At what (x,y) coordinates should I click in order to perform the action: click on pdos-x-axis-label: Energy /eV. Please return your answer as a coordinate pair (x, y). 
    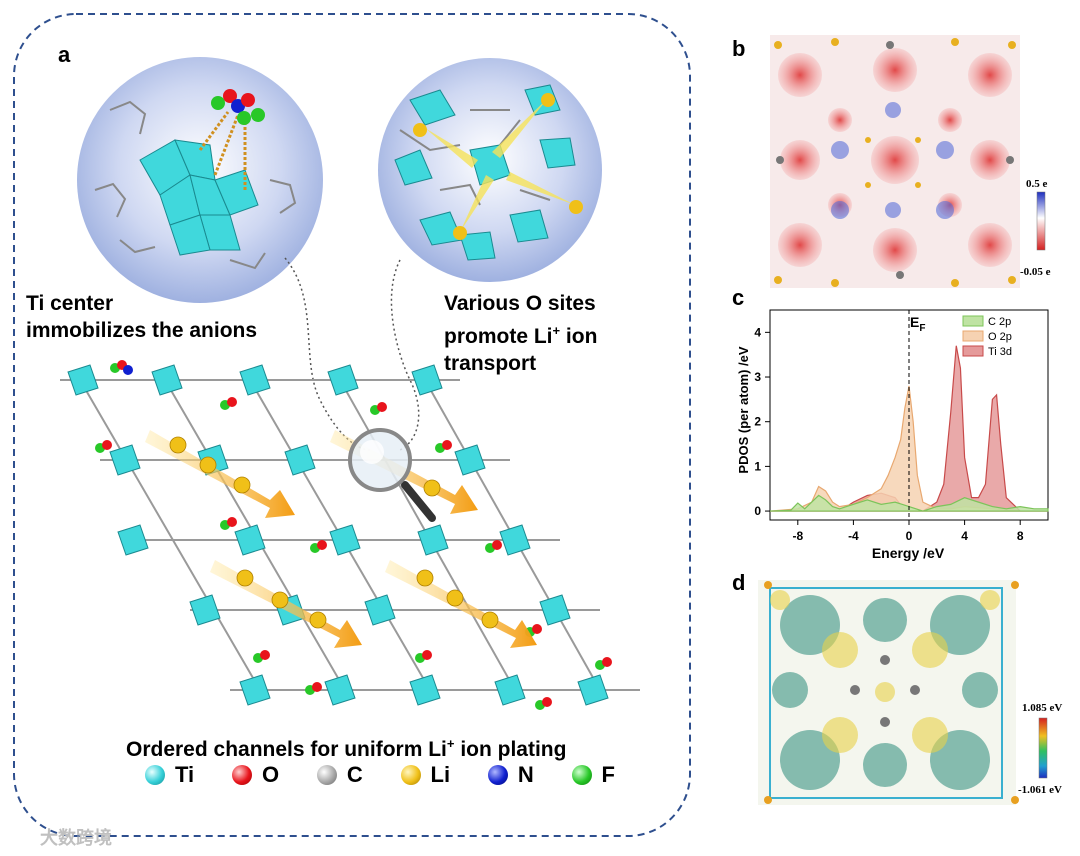
    Looking at the image, I should click on (908, 553).